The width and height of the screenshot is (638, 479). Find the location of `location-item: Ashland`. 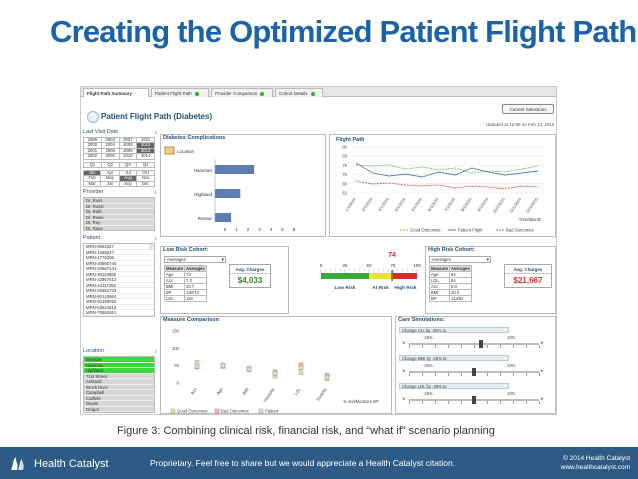

location-item: Ashland is located at coordinates (119, 382).